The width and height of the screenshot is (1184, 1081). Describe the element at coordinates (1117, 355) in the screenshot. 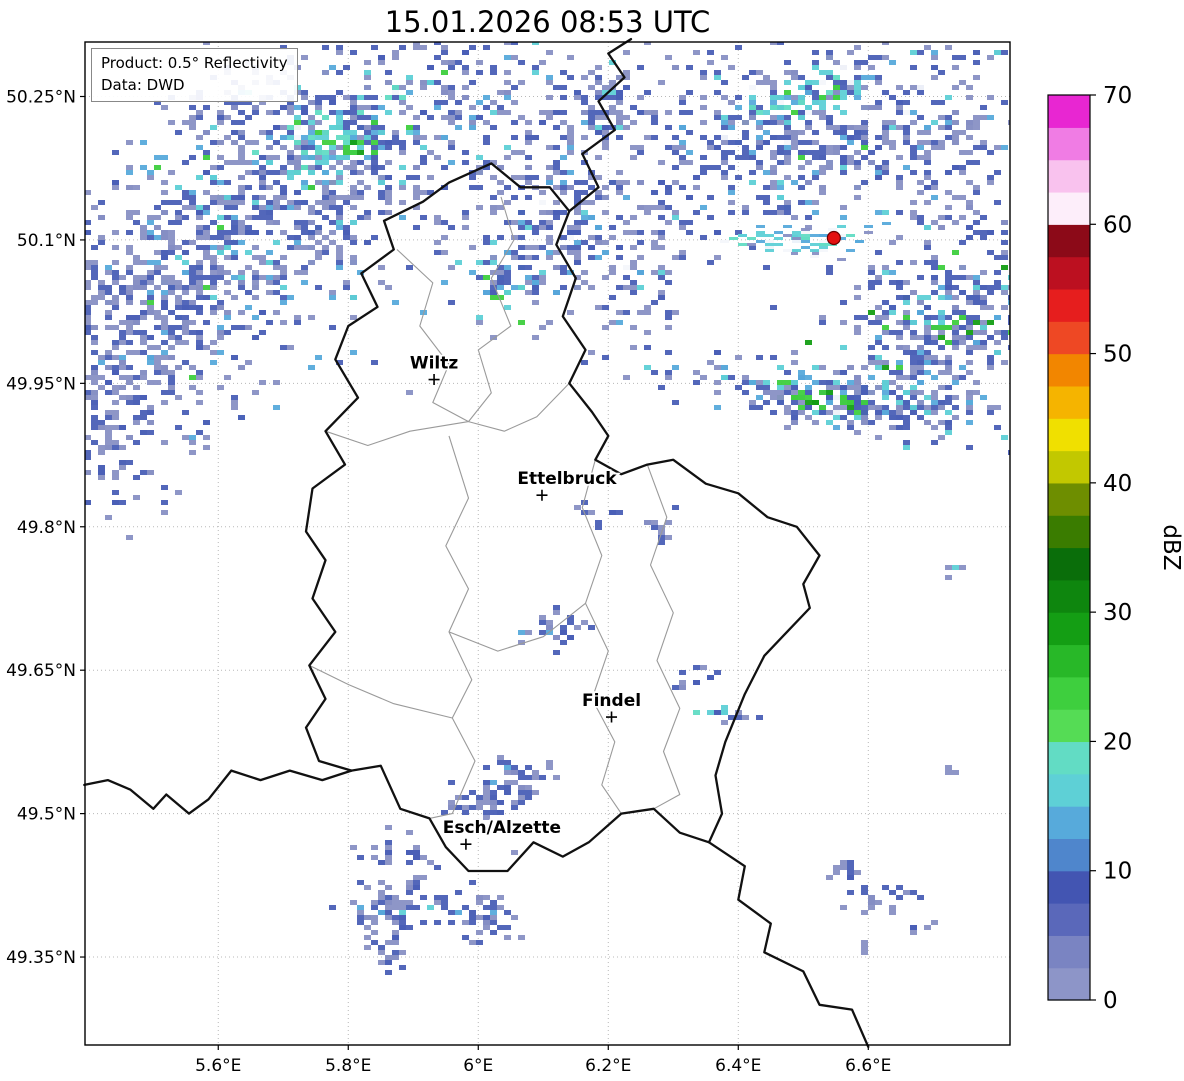

I see `colorbar-tick-label: 50` at that location.